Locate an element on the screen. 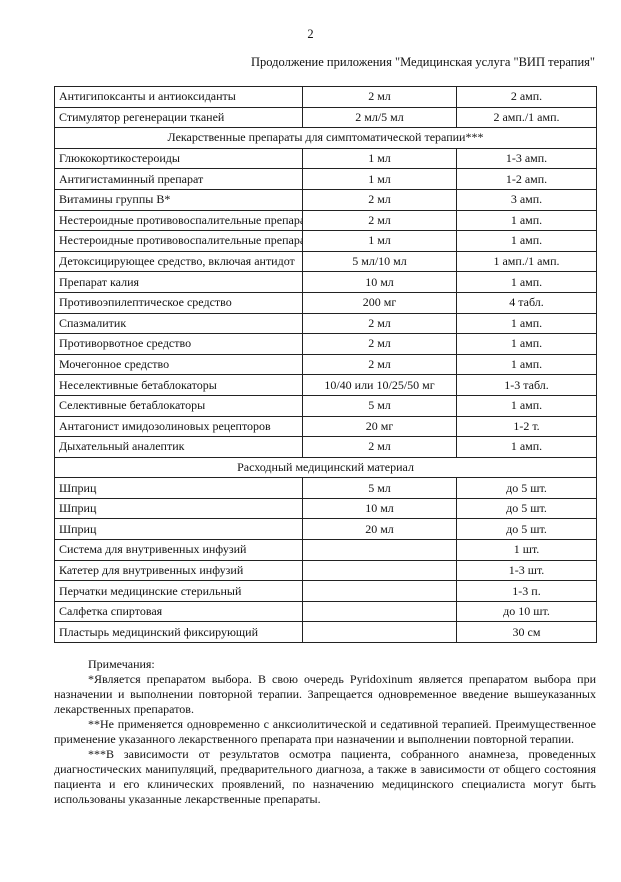  item-quantity: 2 амп. is located at coordinates (526, 97).